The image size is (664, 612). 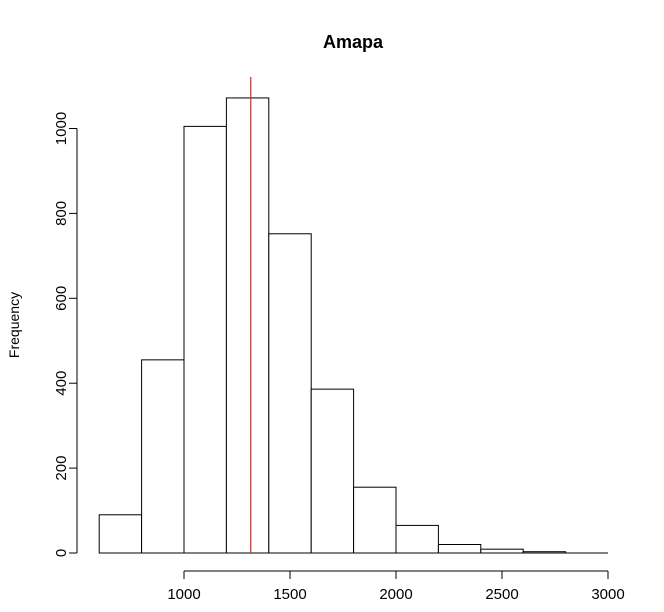 What do you see at coordinates (289, 594) in the screenshot?
I see `x-tick-label: 1500` at bounding box center [289, 594].